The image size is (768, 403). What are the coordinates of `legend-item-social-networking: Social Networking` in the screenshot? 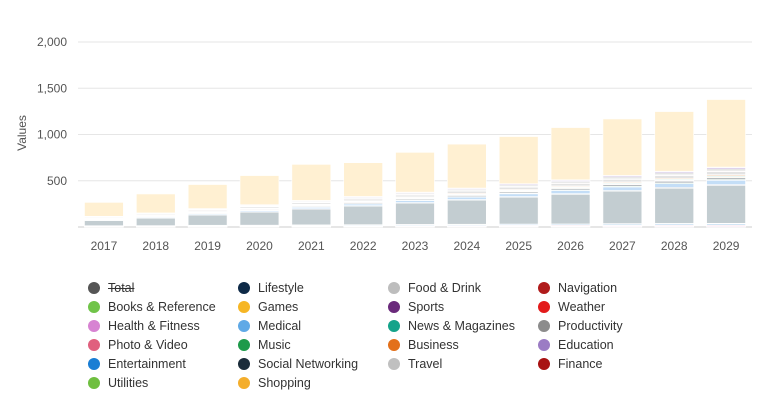 It's located at (298, 363).